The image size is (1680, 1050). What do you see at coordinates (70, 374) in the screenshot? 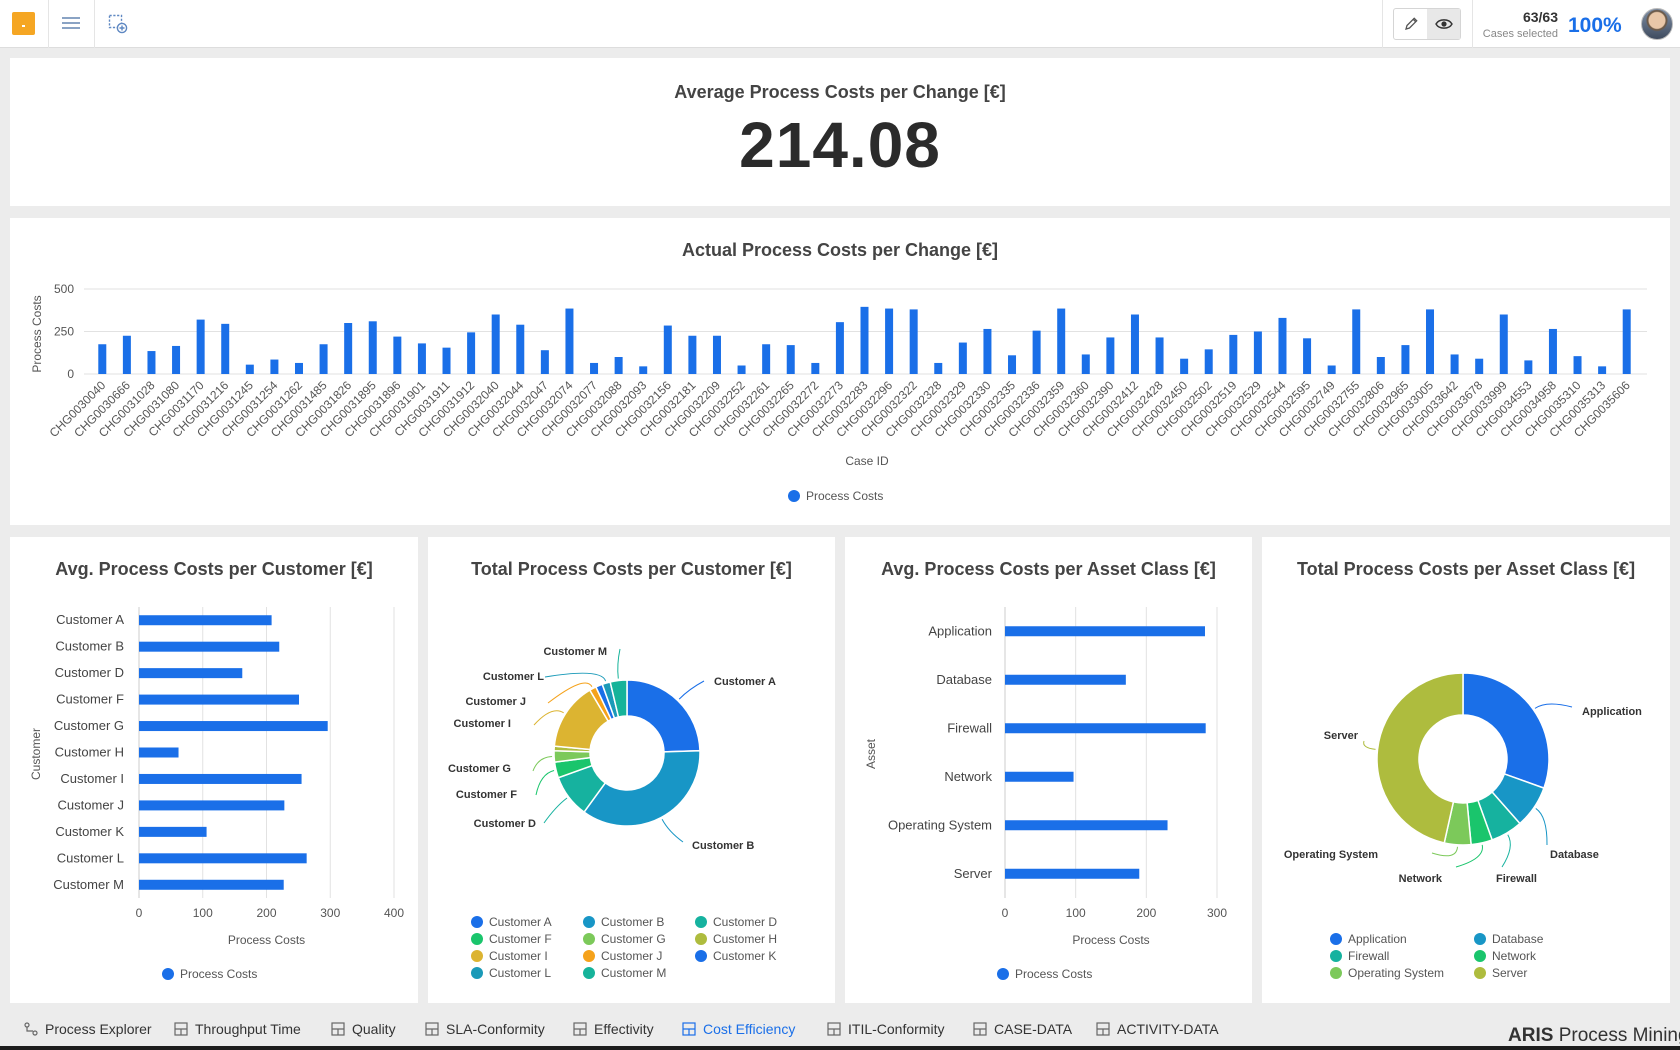
I see `y-tick-label: 0` at bounding box center [70, 374].